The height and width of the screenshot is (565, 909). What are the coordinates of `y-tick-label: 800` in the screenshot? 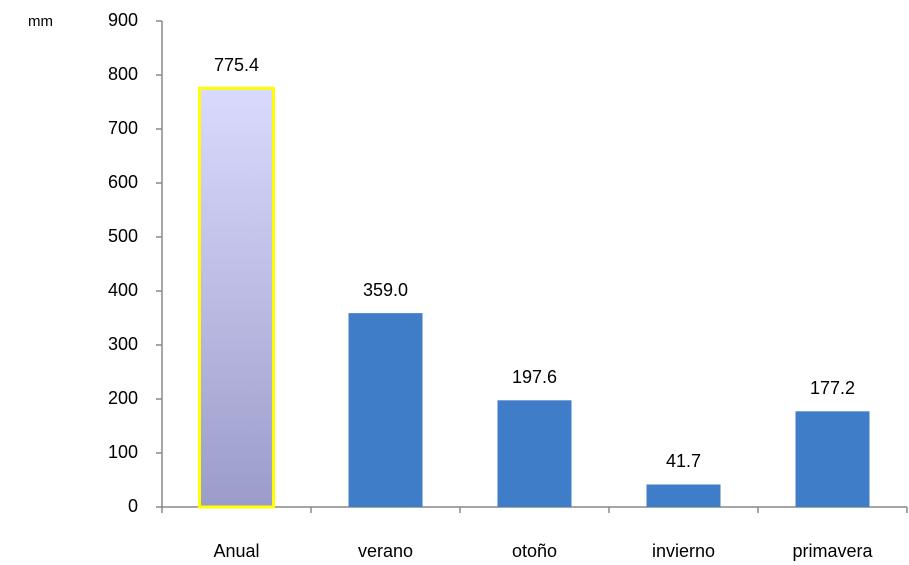 It's located at (123, 74).